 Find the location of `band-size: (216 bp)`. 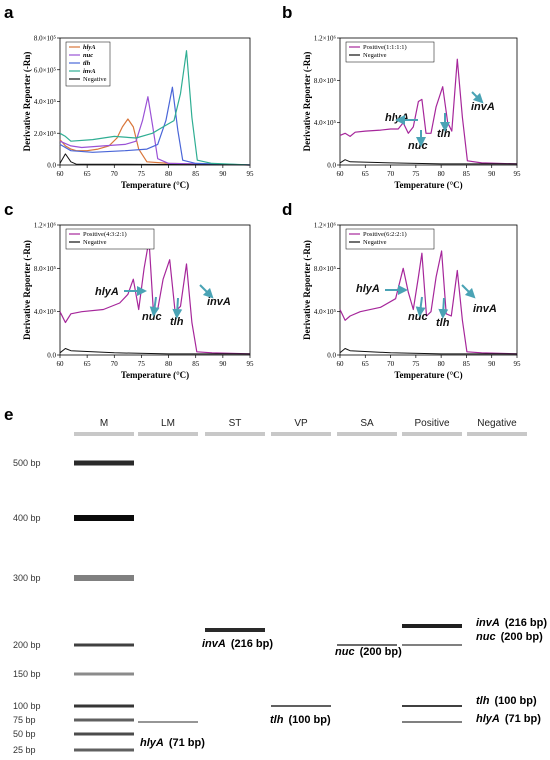

band-size: (216 bp) is located at coordinates (526, 623).